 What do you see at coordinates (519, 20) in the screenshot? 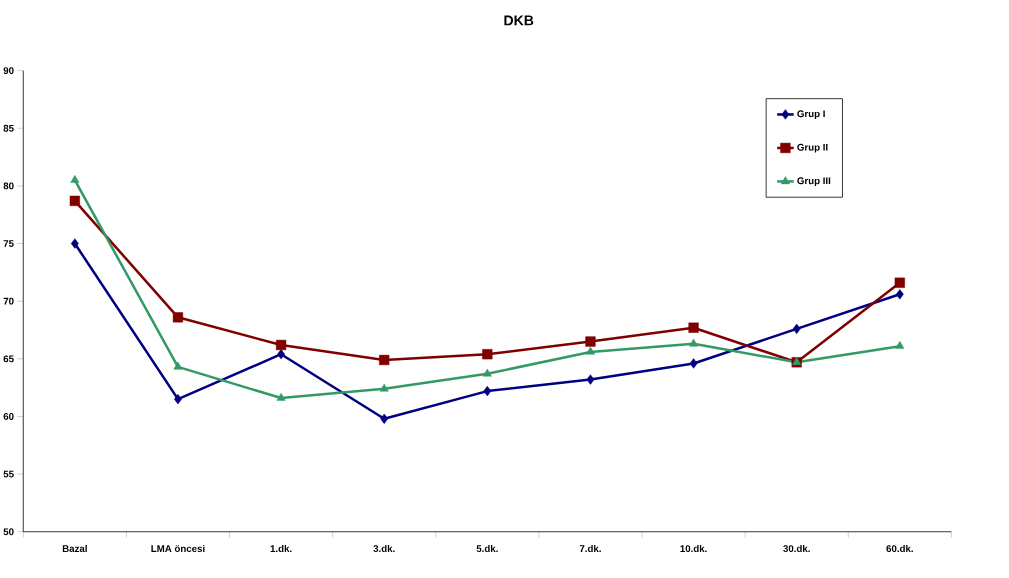
I see `chart-title: DKB` at bounding box center [519, 20].